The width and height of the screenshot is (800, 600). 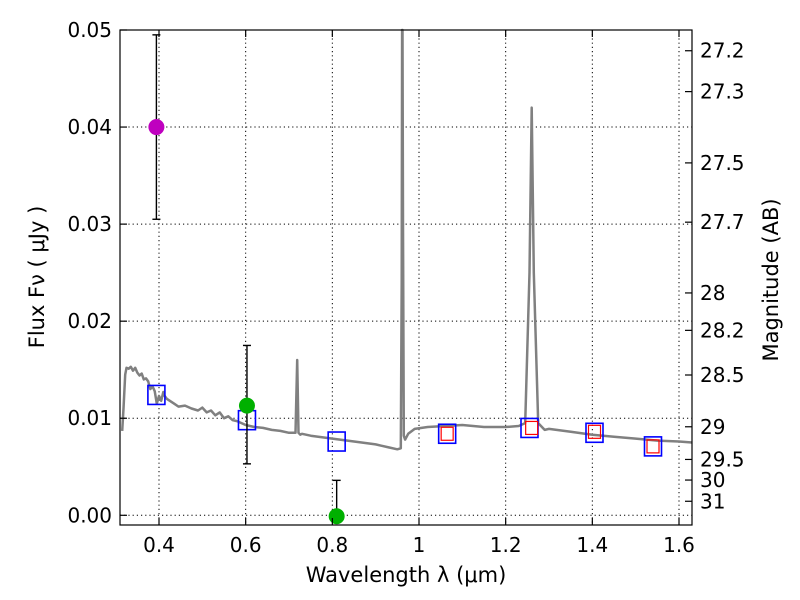 What do you see at coordinates (722, 459) in the screenshot?
I see `mag-tick-label: 29.5` at bounding box center [722, 459].